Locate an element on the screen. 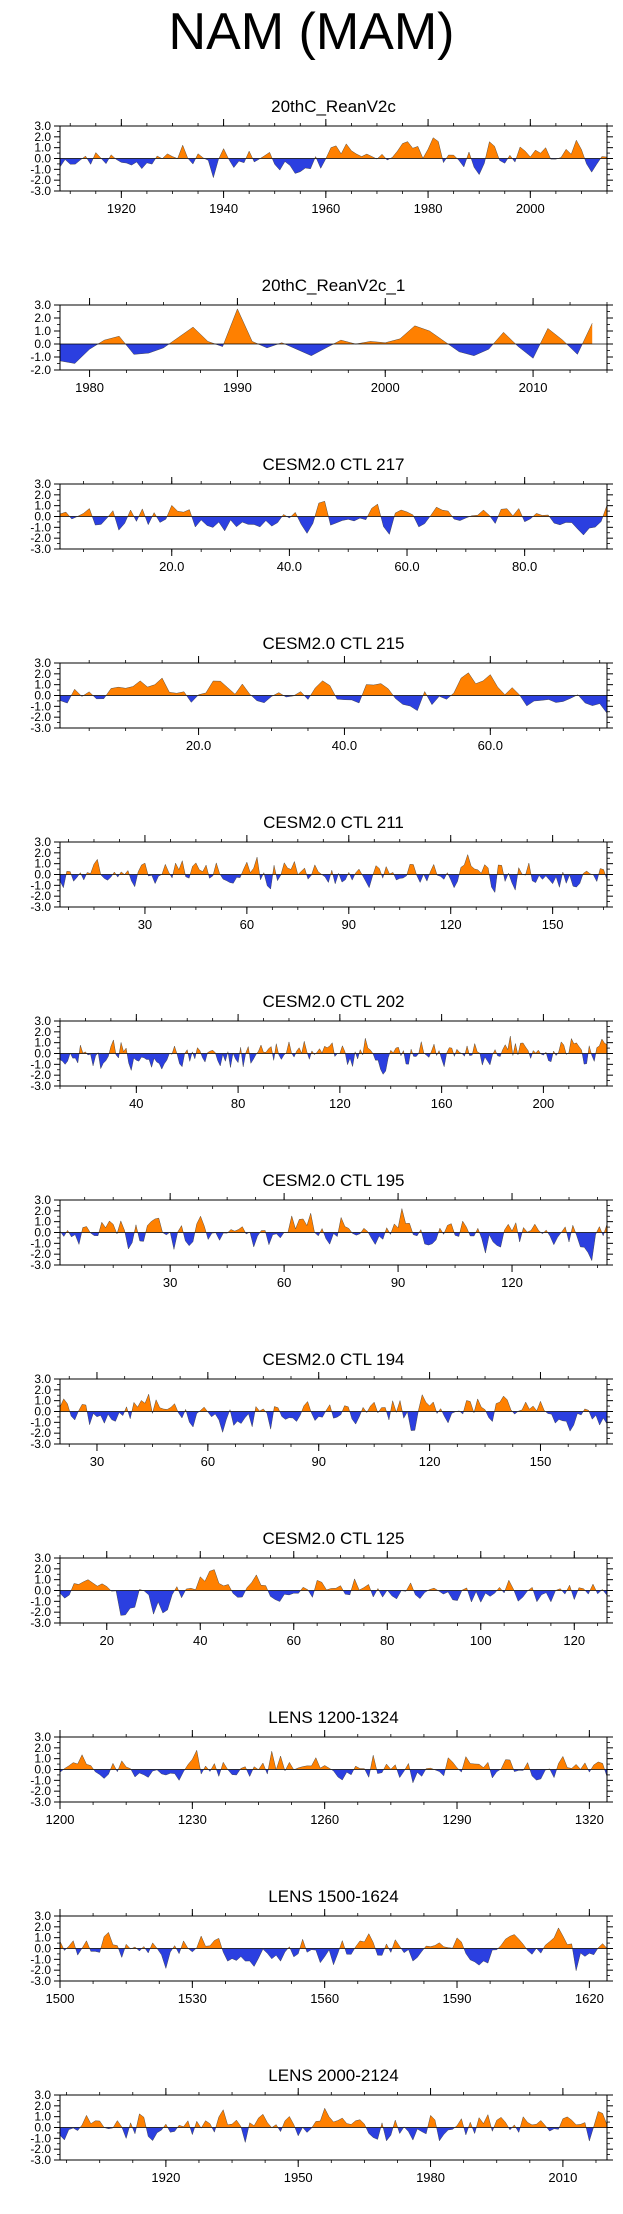  panel-title: 20thC_ReanV2c_1 is located at coordinates (334, 285).